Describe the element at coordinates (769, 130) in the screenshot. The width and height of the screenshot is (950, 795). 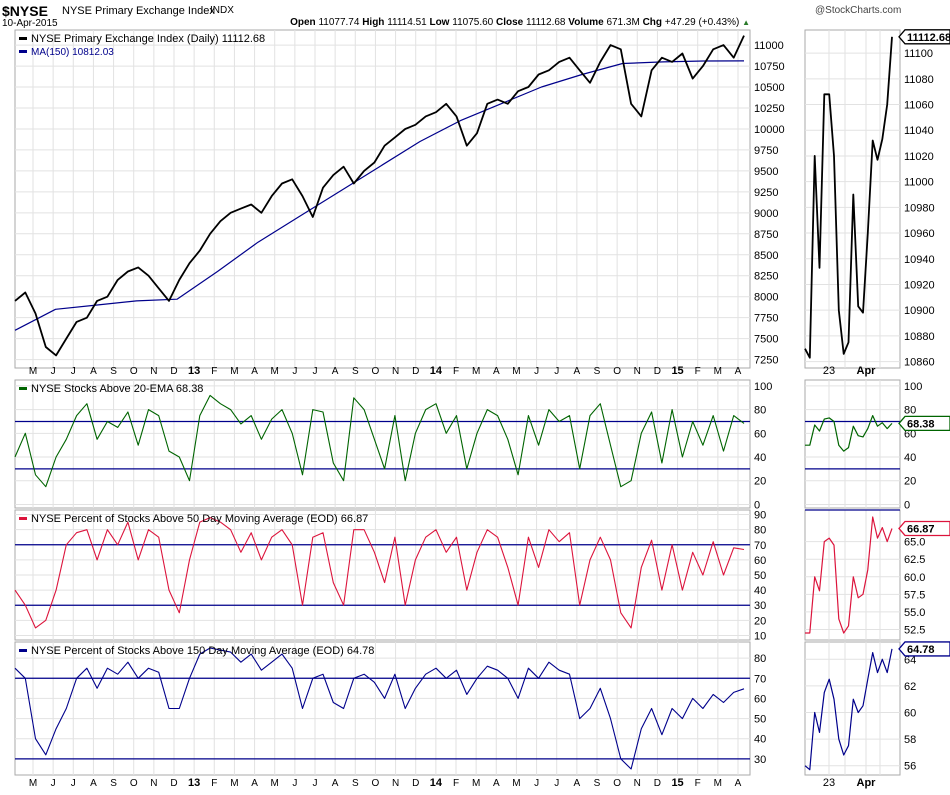
I see `main-y-tick-label: 10000` at that location.